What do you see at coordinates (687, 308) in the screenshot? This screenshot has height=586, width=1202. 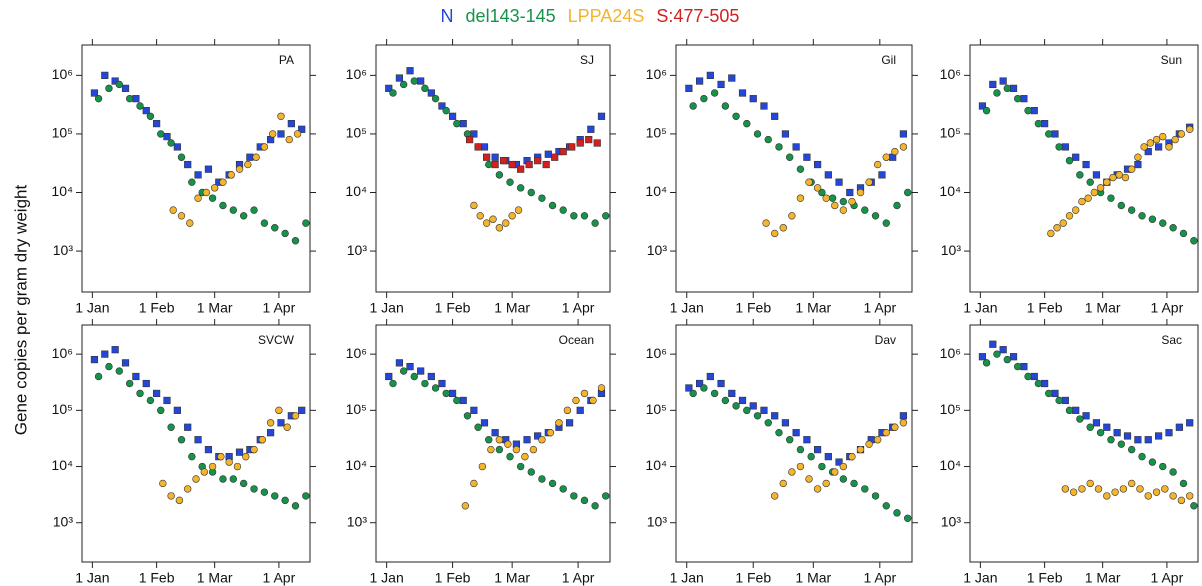 I see `x-tick-label: 1 Jan` at bounding box center [687, 308].